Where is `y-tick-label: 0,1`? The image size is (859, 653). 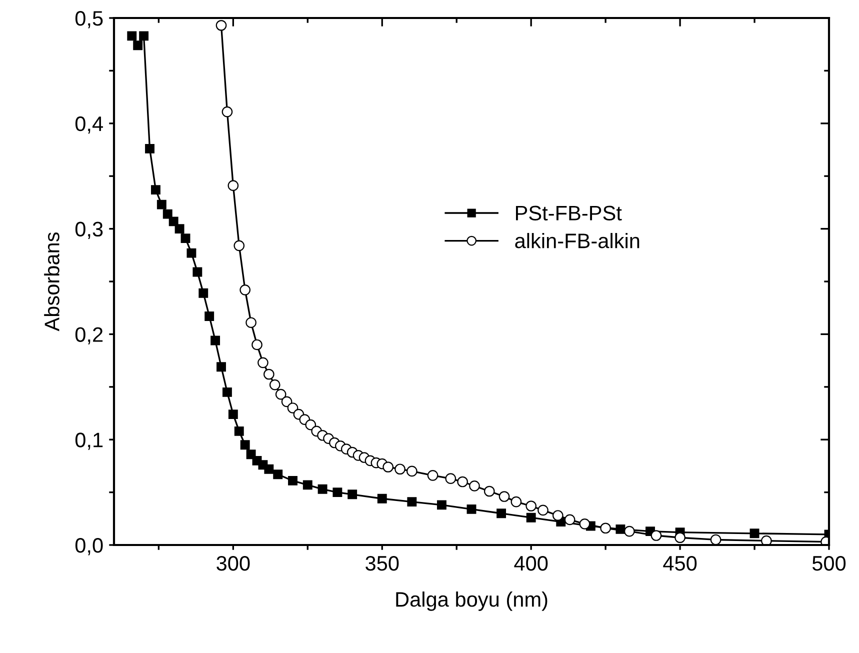 y-tick-label: 0,1 is located at coordinates (89, 441).